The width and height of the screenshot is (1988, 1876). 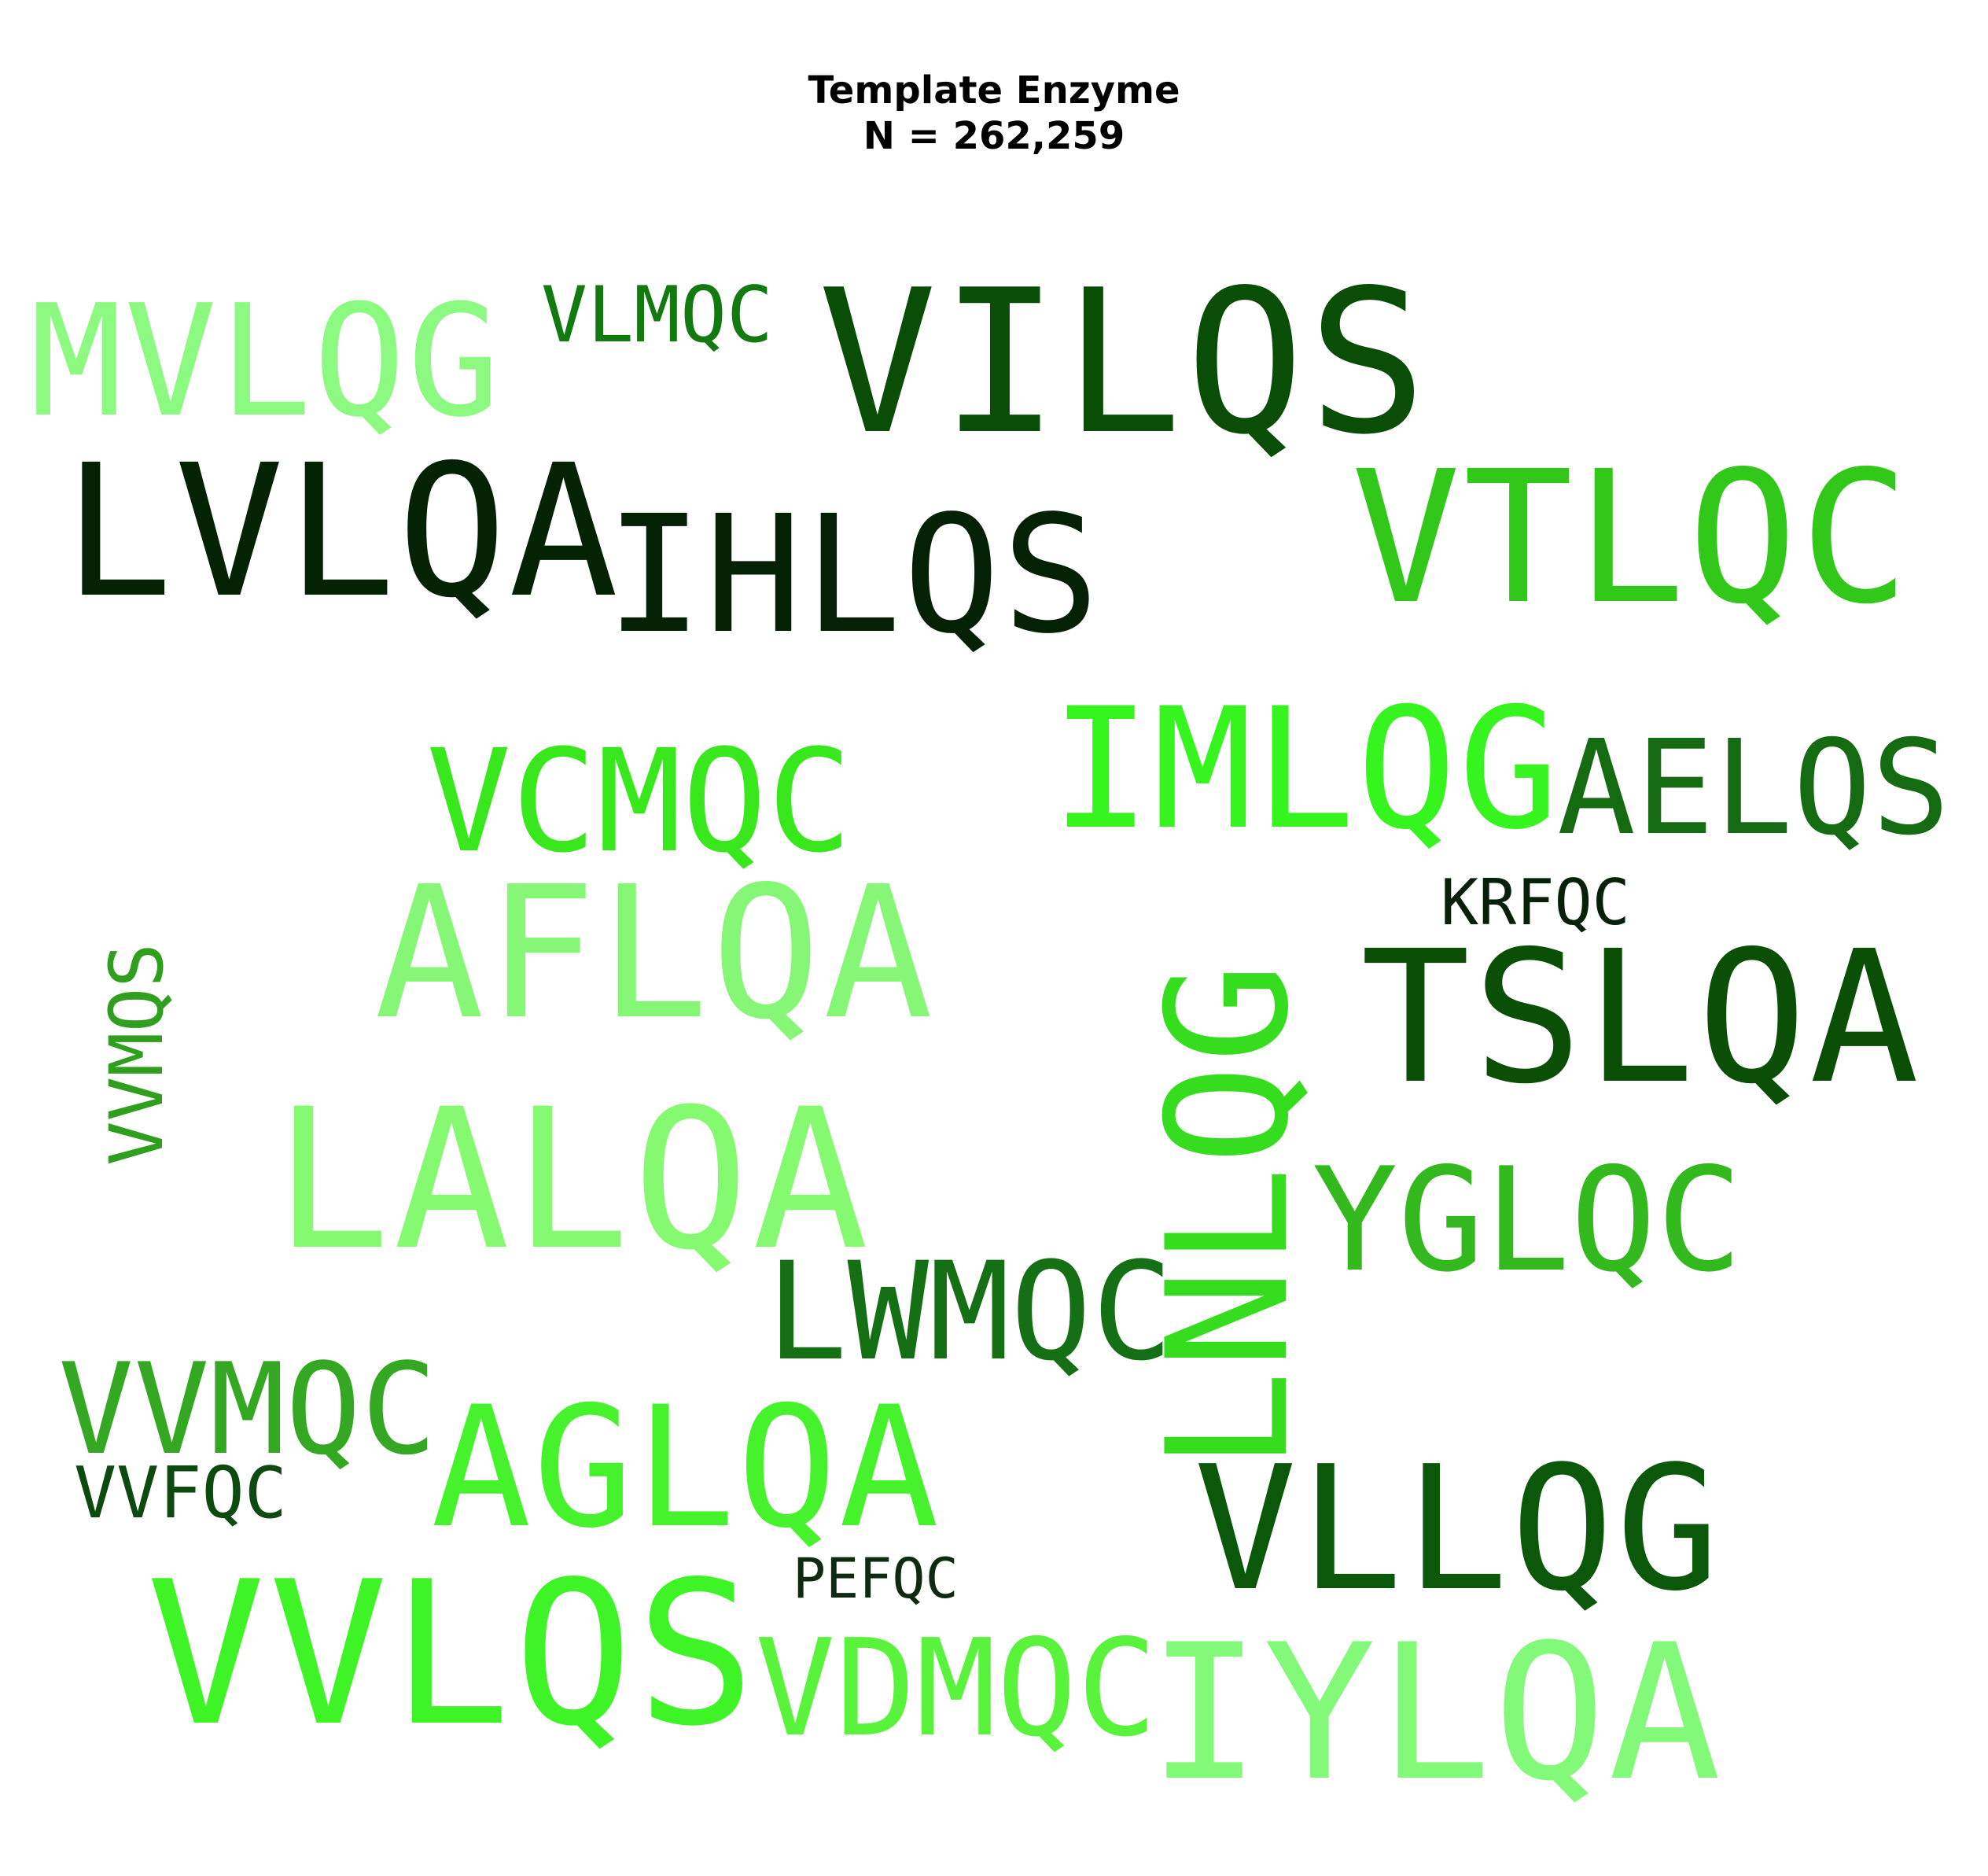 I want to click on word-vtlqc: VTLQC, so click(x=1632, y=538).